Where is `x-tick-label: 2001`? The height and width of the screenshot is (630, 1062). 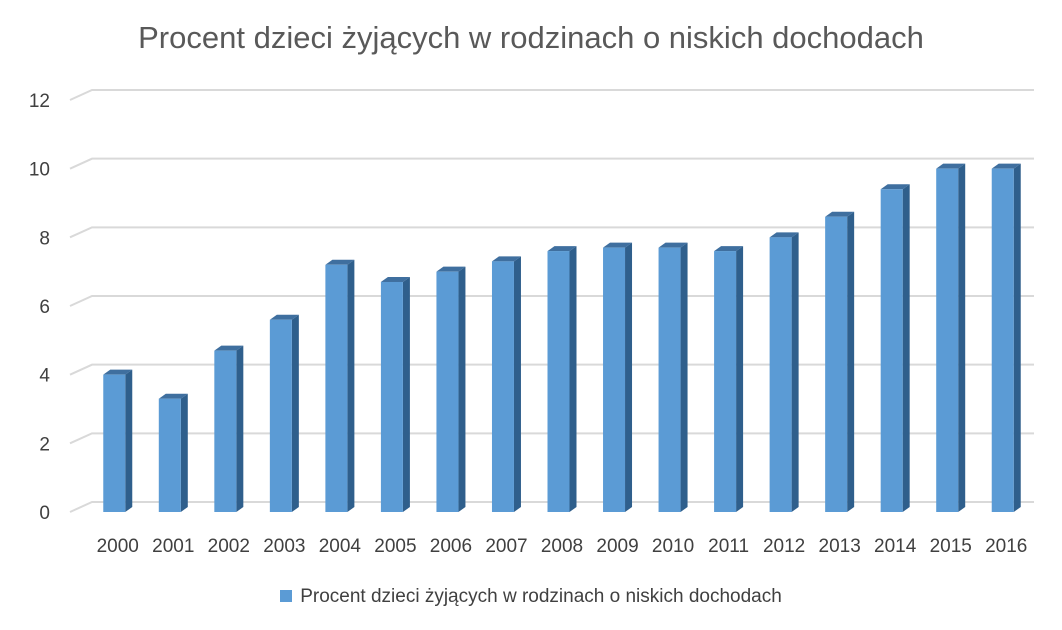 x-tick-label: 2001 is located at coordinates (173, 546).